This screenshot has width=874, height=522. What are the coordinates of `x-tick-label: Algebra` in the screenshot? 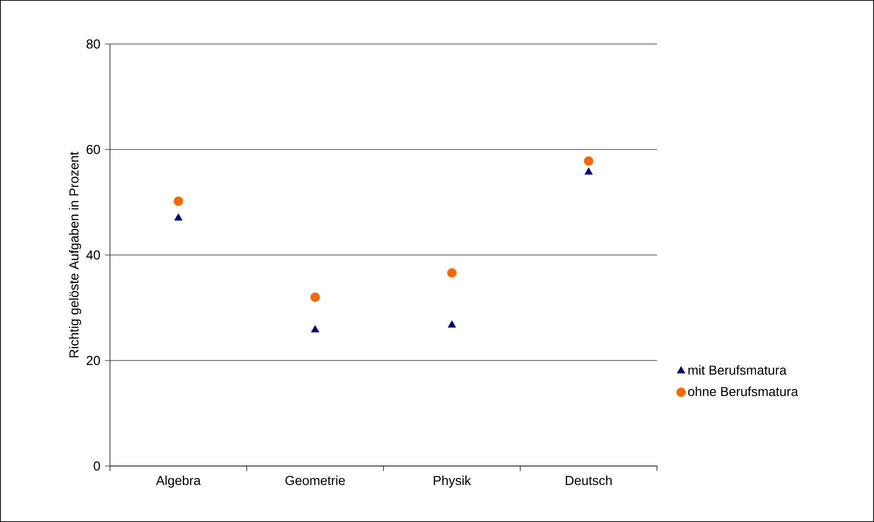 It's located at (178, 482).